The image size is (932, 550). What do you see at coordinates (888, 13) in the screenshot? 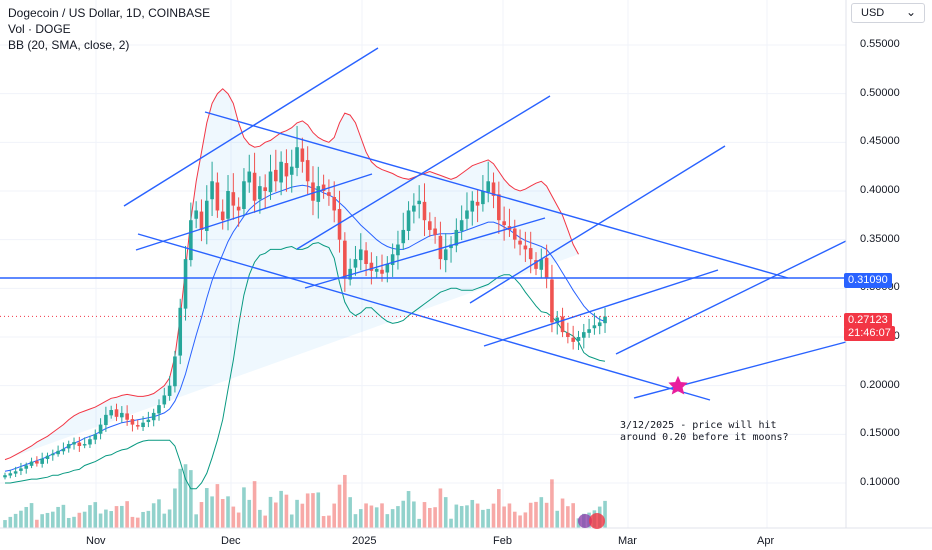
I see `currency-button: USD ⌄` at bounding box center [888, 13].